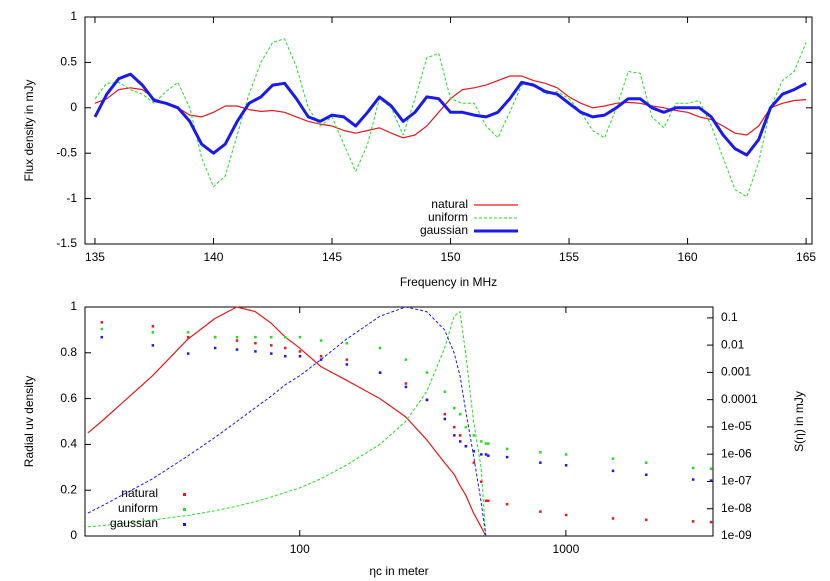  What do you see at coordinates (733, 344) in the screenshot?
I see `y2-tick-label: 0.01` at bounding box center [733, 344].